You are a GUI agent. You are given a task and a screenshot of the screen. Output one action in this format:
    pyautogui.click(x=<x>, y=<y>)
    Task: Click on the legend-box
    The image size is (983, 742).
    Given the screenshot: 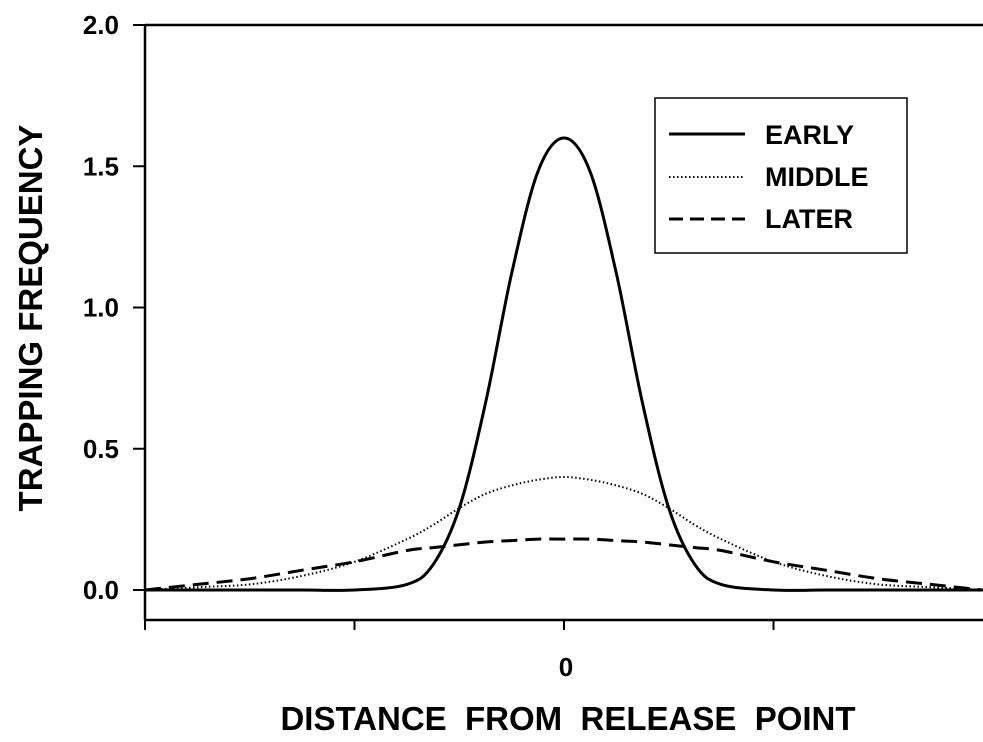 What is the action you would take?
    pyautogui.click(x=781, y=175)
    